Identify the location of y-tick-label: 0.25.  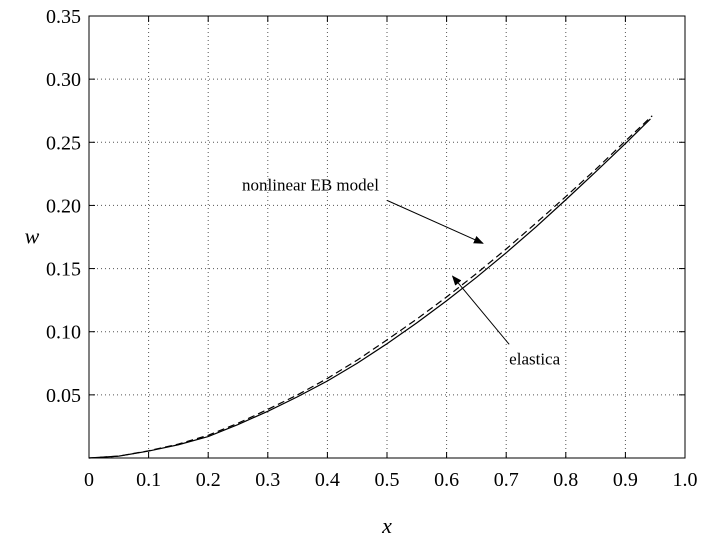
(63, 143).